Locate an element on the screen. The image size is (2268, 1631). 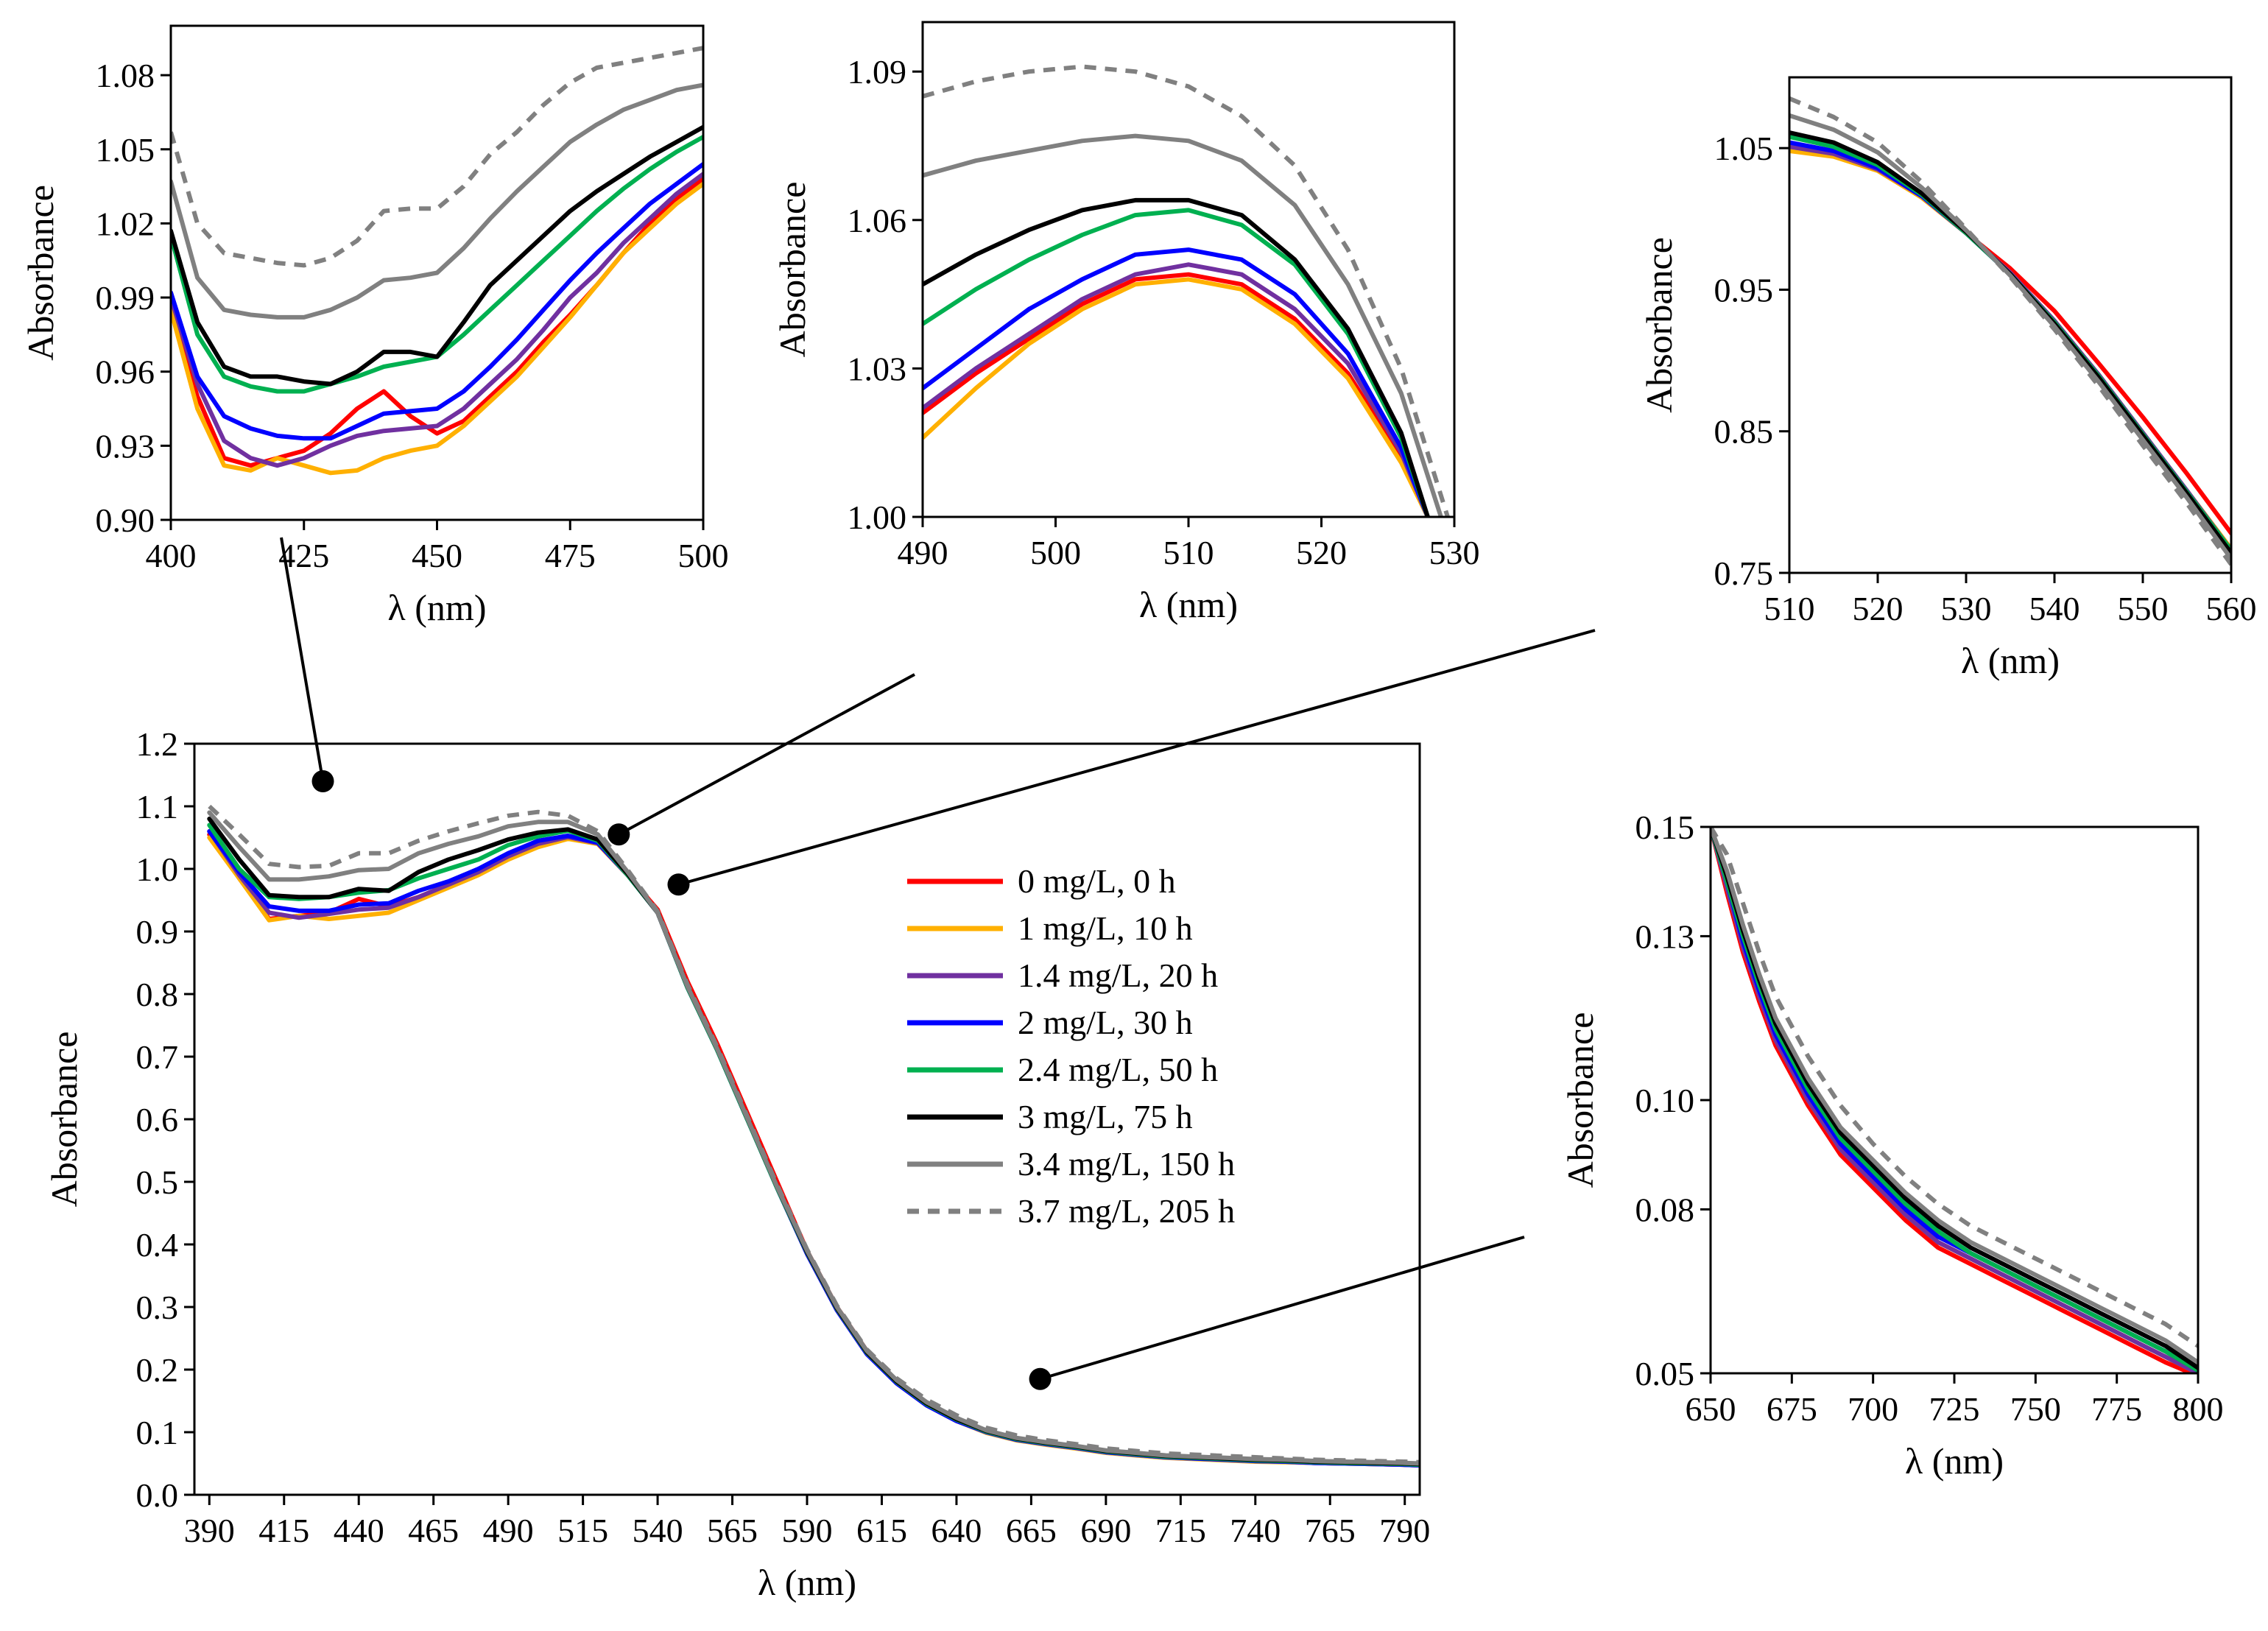
x-tick-label: 450 is located at coordinates (437, 555).